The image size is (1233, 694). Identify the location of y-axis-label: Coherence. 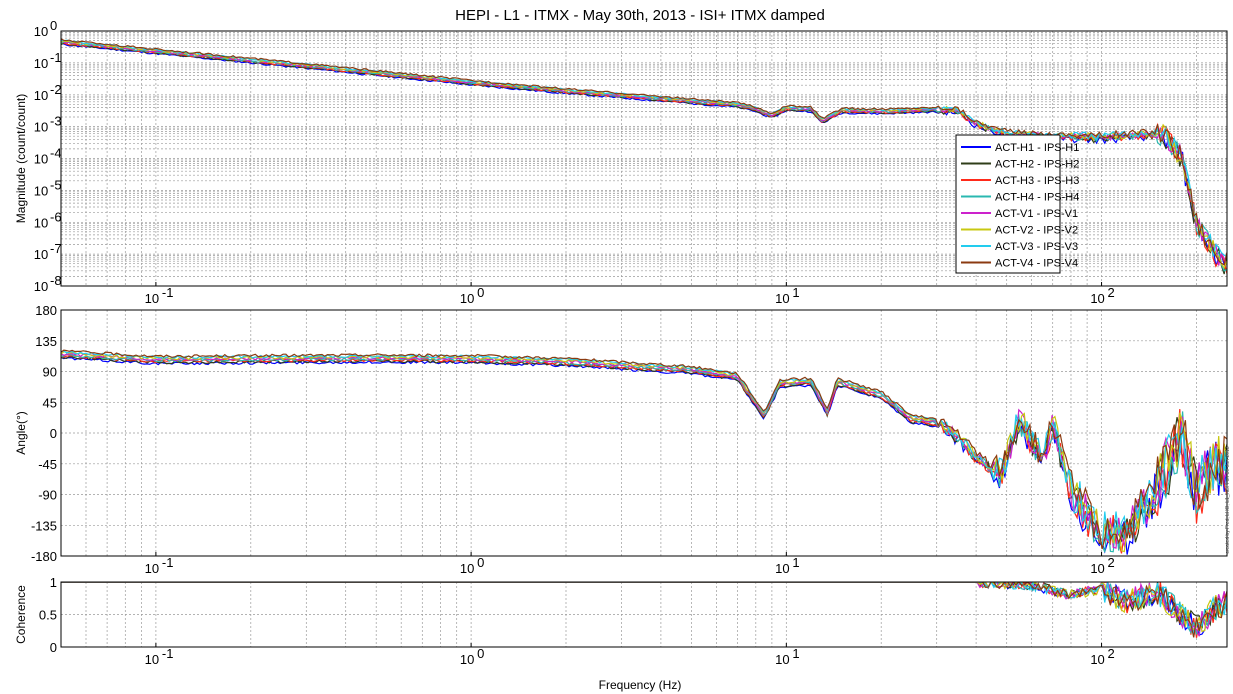
(21, 614).